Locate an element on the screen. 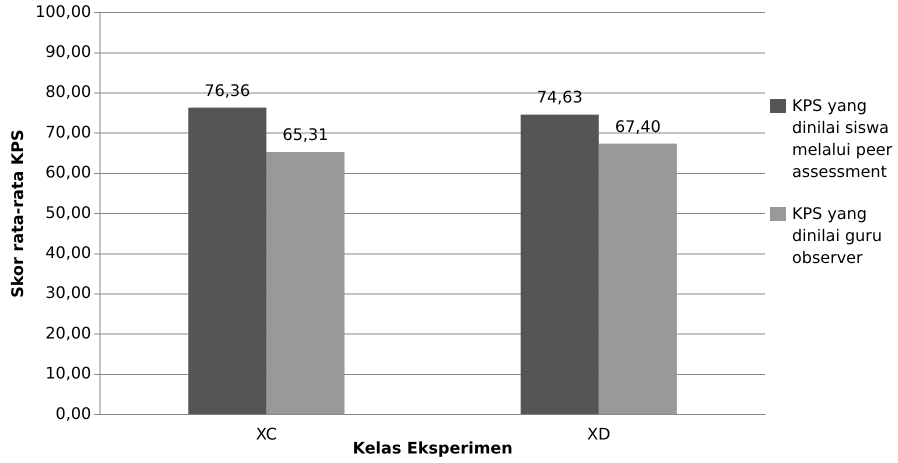 The image size is (898, 463). legend-label: KPS yang dinilai siswa melalui peer assessment is located at coordinates (842, 138).